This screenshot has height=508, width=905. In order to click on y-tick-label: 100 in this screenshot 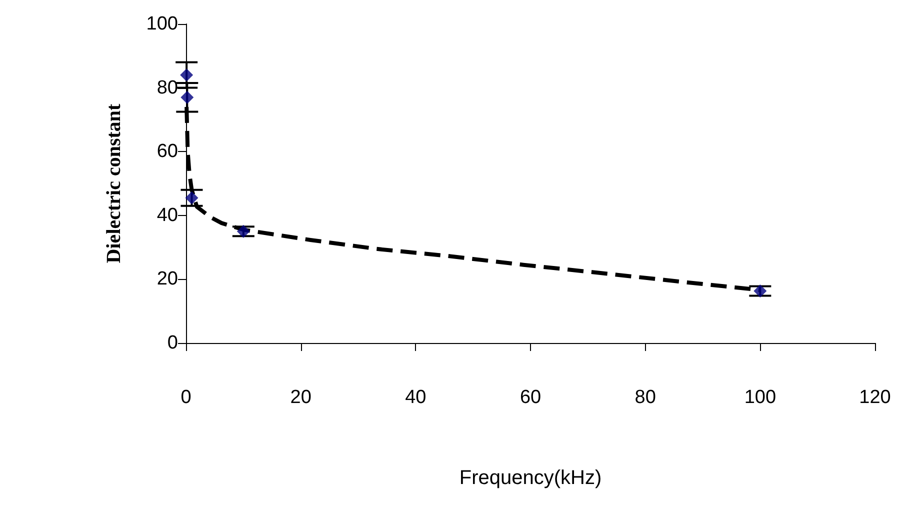, I will do `click(162, 24)`.